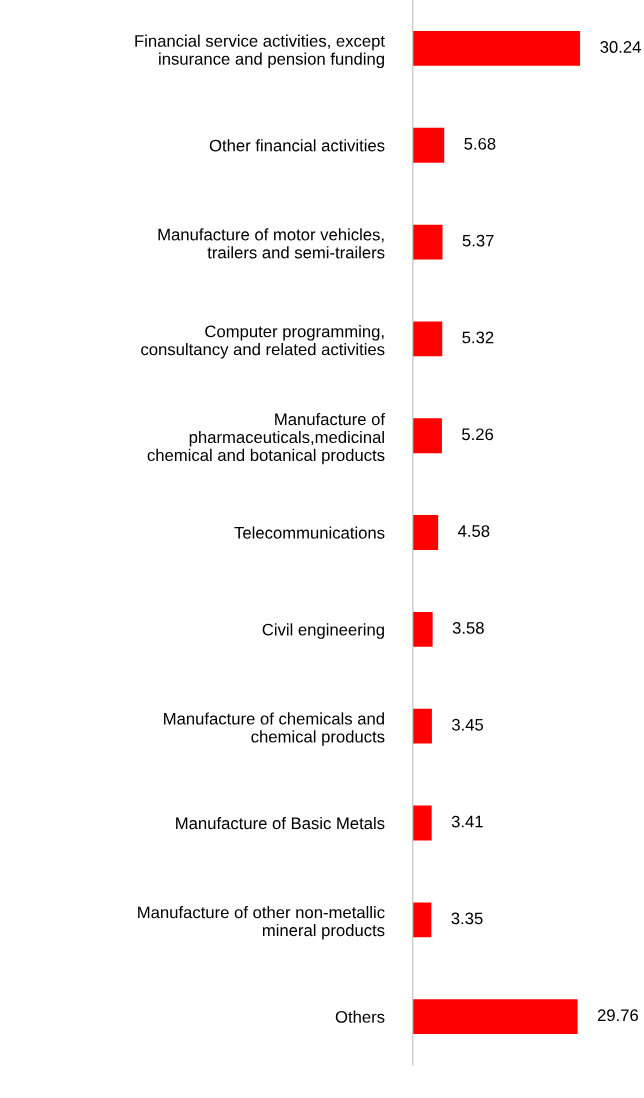  What do you see at coordinates (467, 918) in the screenshot?
I see `data-label: 3.35` at bounding box center [467, 918].